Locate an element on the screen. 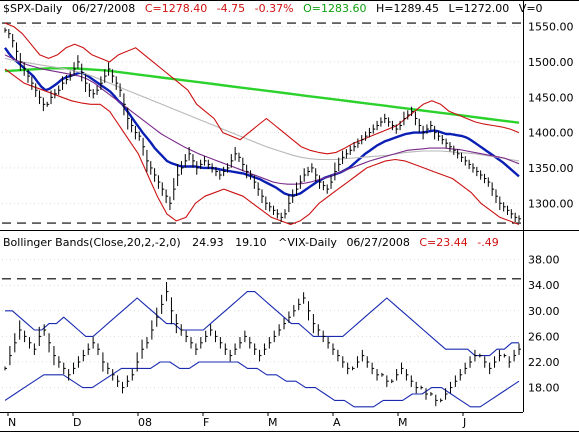  spx-low: L=1272.00 is located at coordinates (478, 8).